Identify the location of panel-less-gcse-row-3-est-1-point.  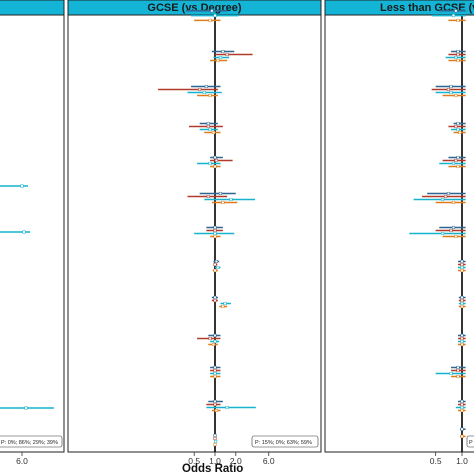
(456, 126).